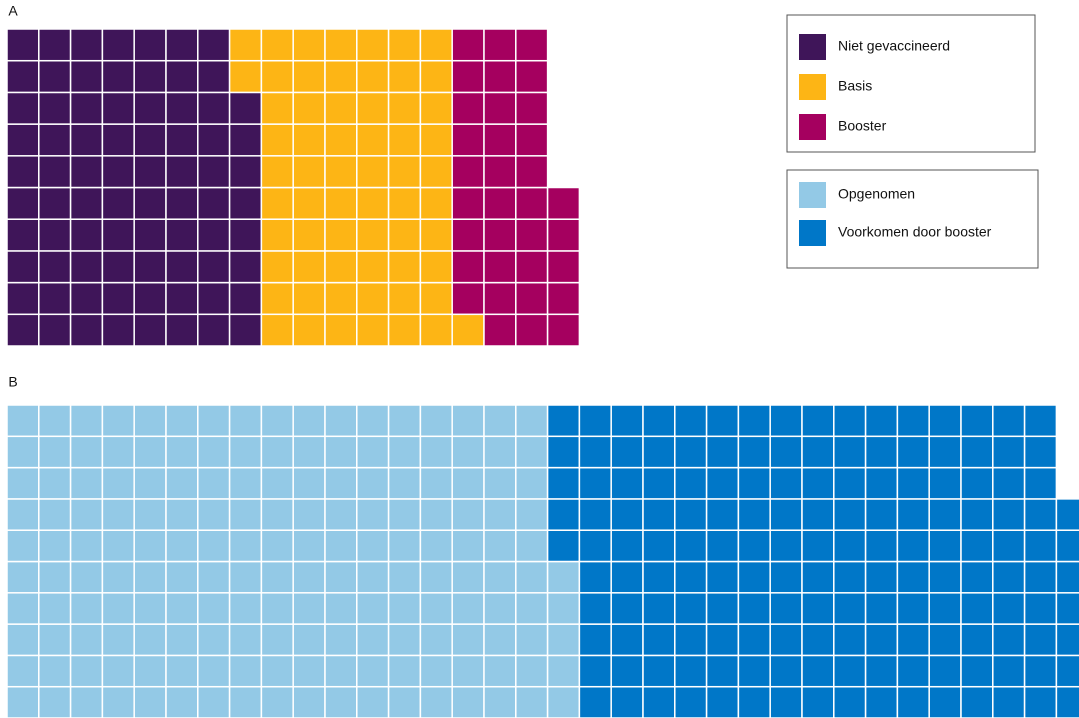 The width and height of the screenshot is (1079, 718). What do you see at coordinates (915, 232) in the screenshot?
I see `legend-label: Voorkomen door booster` at bounding box center [915, 232].